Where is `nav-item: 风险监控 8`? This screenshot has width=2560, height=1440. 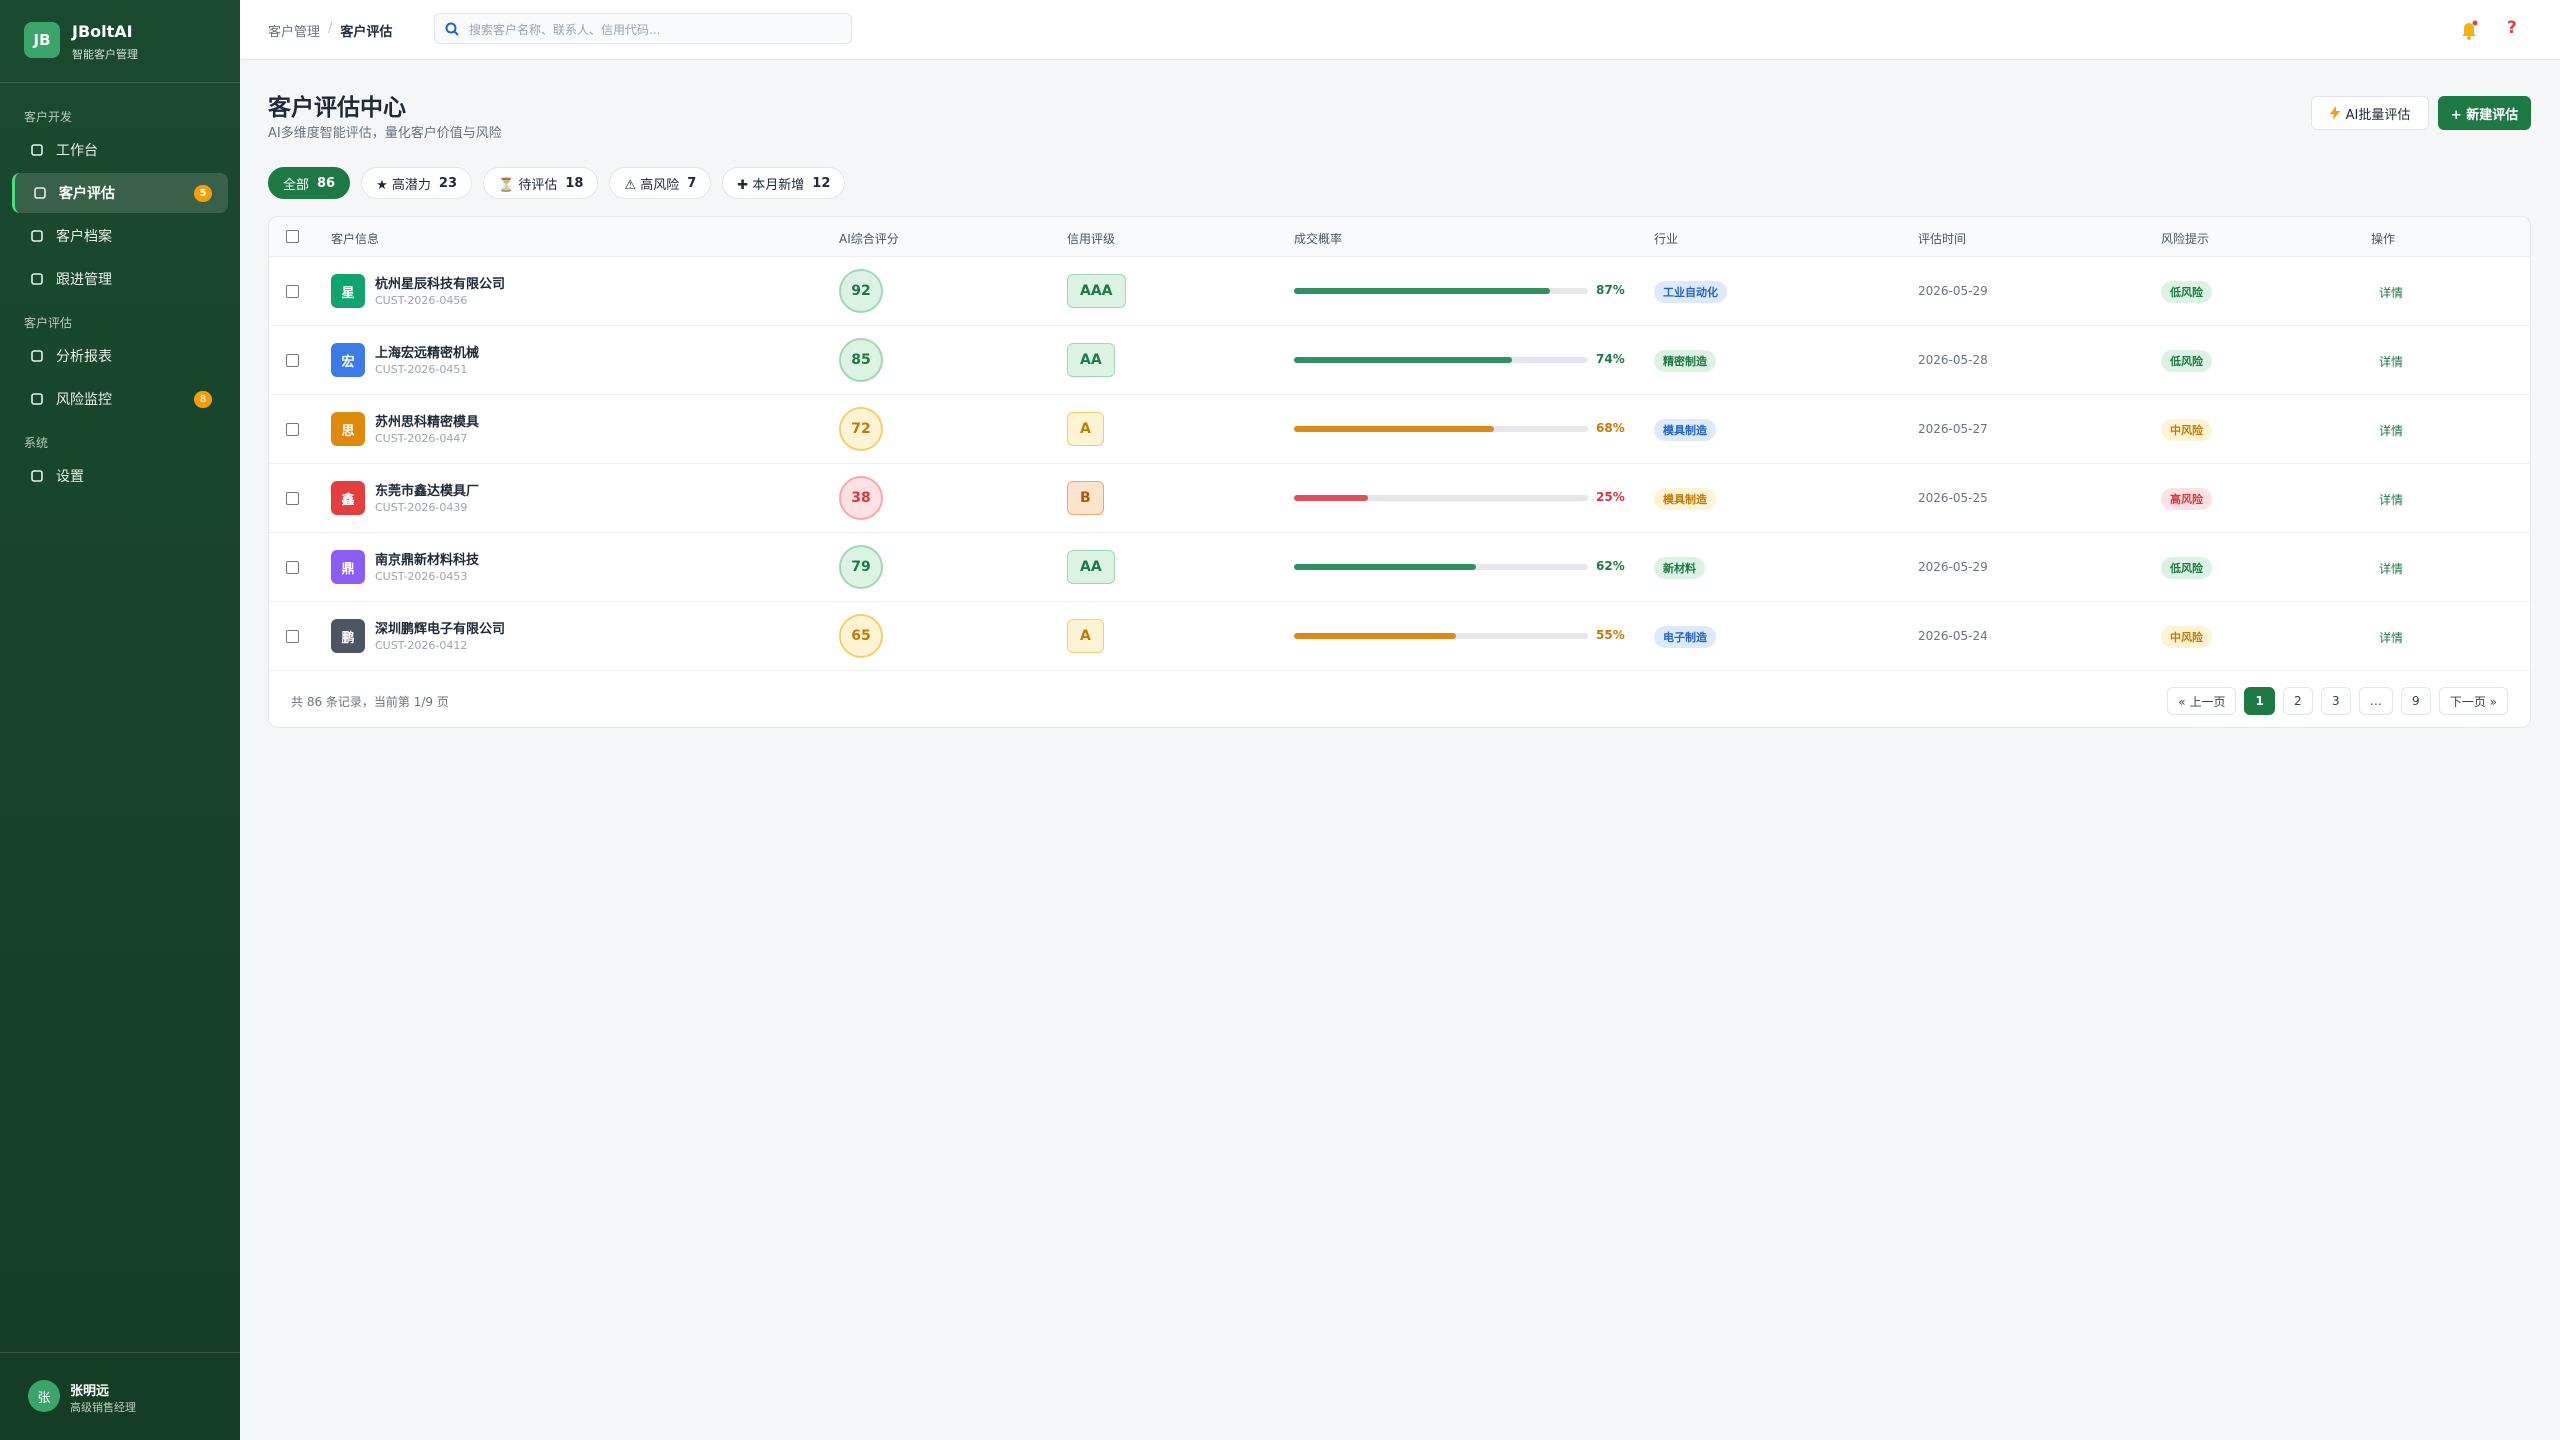
nav-item: 风险监控 8 is located at coordinates (120, 399).